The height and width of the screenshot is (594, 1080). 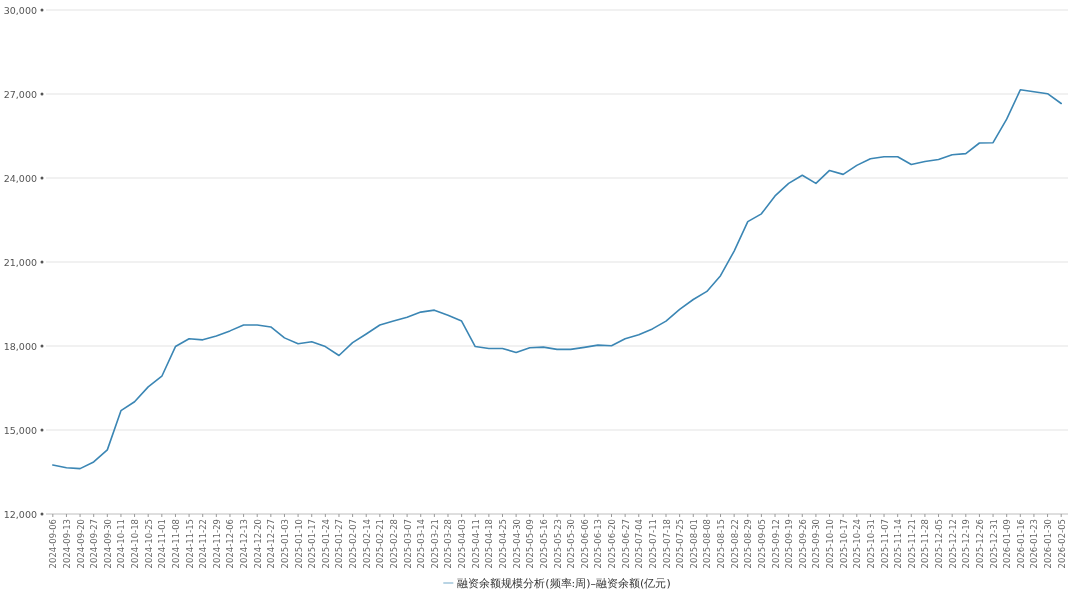 What do you see at coordinates (1061, 544) in the screenshot?
I see `x-tick-label: 2026-02-05` at bounding box center [1061, 544].